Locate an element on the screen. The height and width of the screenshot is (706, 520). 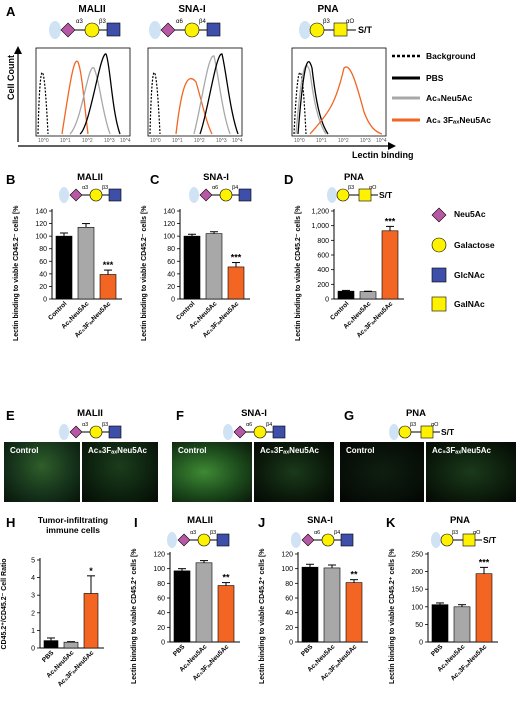
galactose-icon is located at coordinates (439, 245).